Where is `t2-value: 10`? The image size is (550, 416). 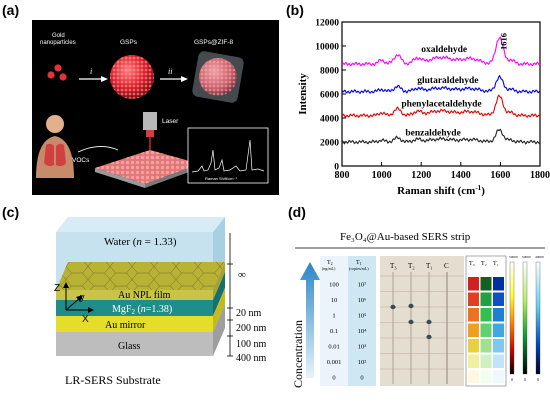 t2-value: 10 is located at coordinates (334, 300).